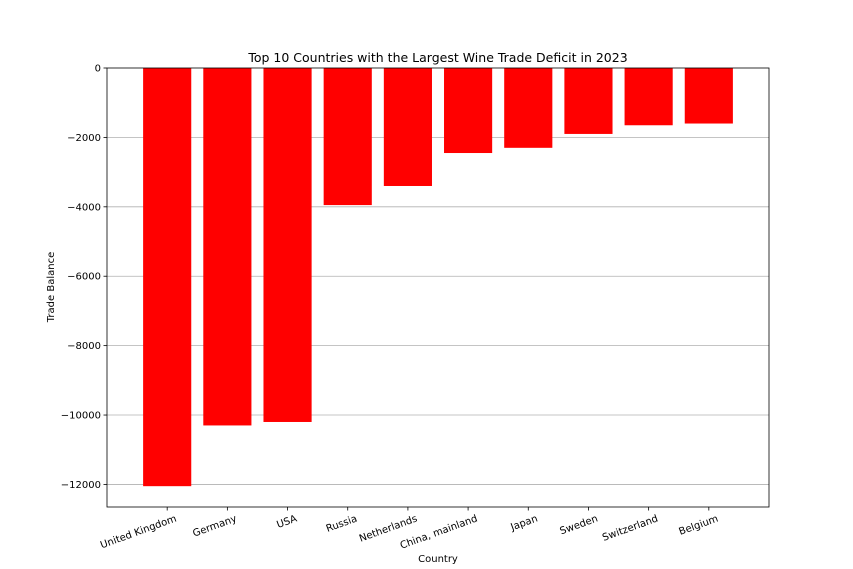  Describe the element at coordinates (342, 523) in the screenshot. I see `x-tick-label: Russia` at that location.